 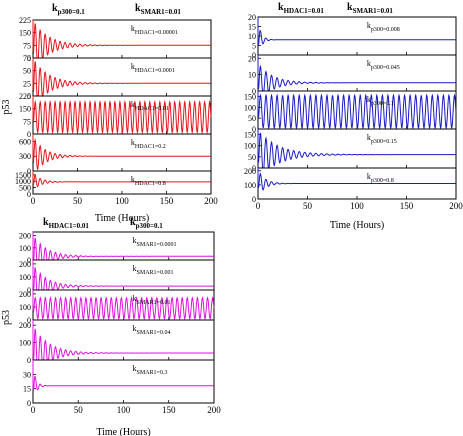 I want to click on panel-header-0: kp300=0.1, so click(x=68, y=9).